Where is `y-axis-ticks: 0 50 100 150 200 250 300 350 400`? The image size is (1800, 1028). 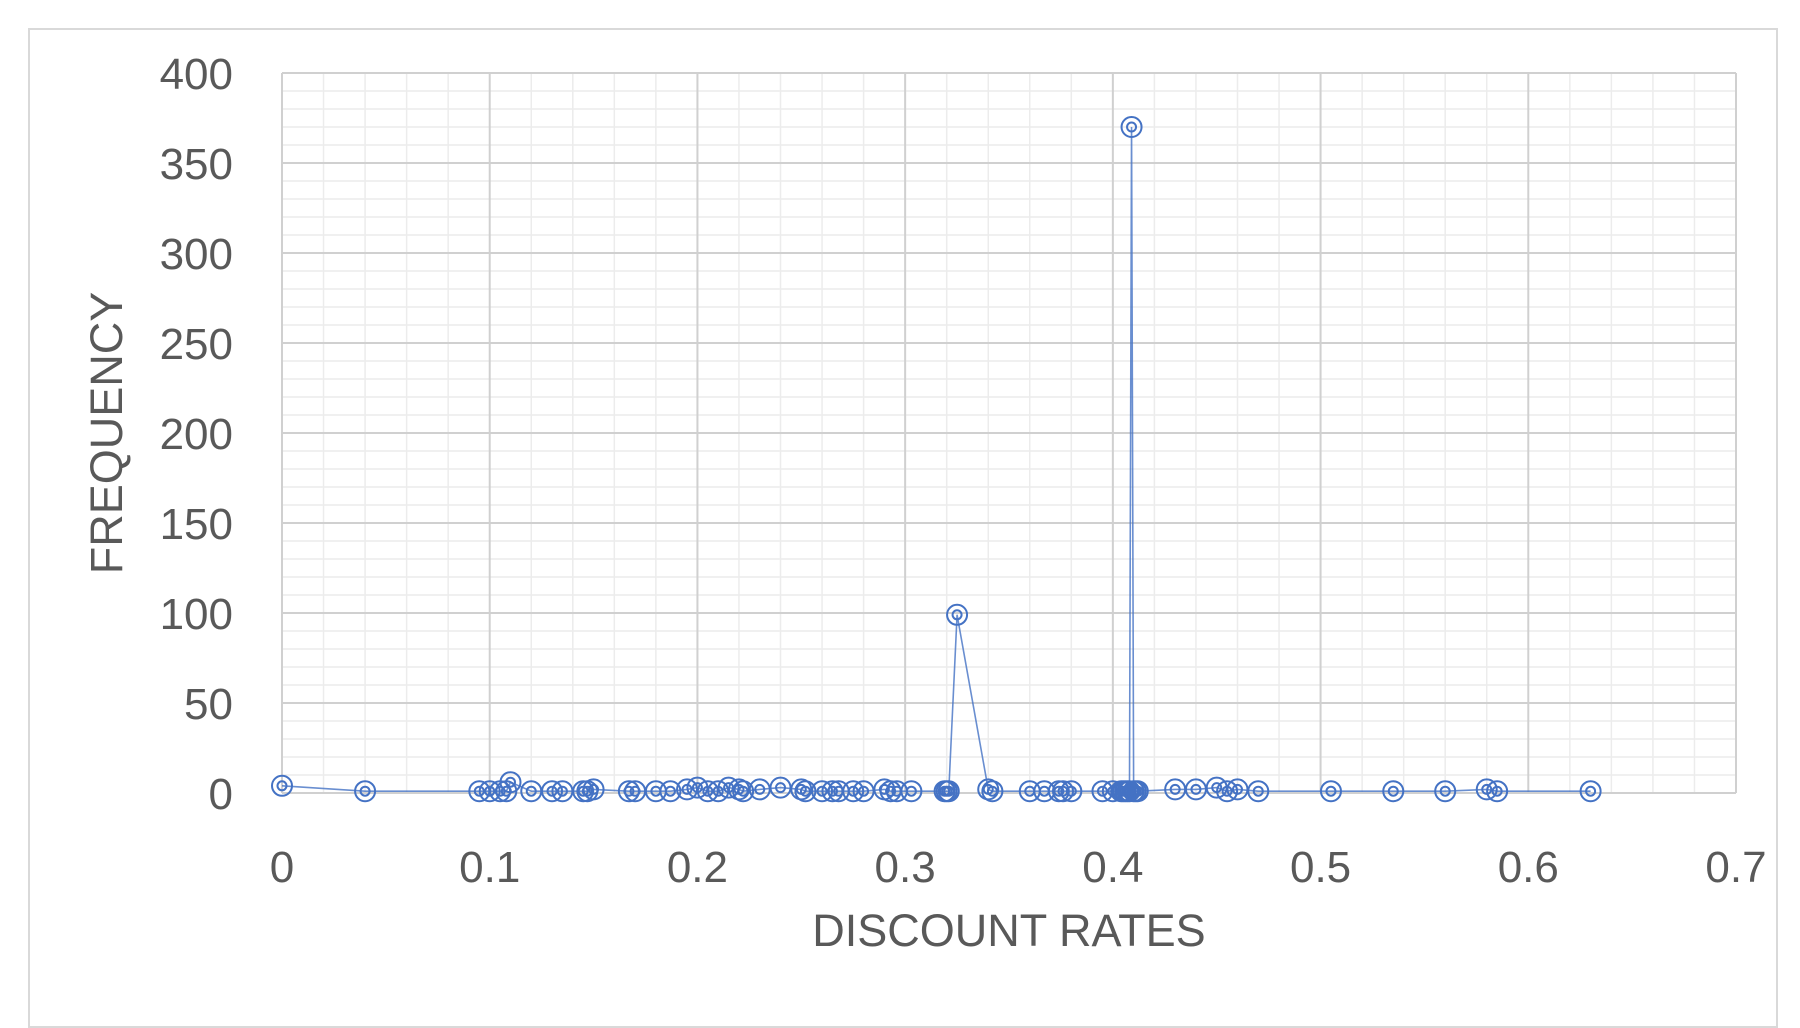 y-axis-ticks: 0 50 100 150 200 250 300 350 400 is located at coordinates (196, 434).